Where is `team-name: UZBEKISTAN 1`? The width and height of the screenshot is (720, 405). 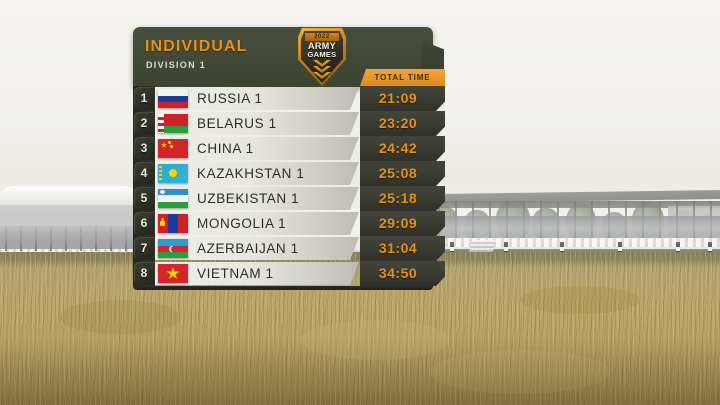 team-name: UZBEKISTAN 1 is located at coordinates (248, 198).